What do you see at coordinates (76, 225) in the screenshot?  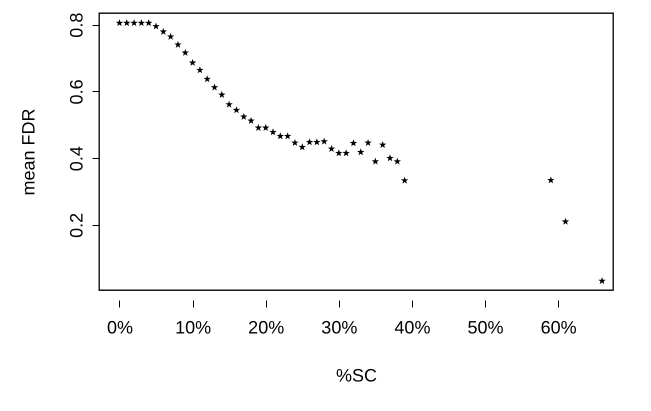 I see `y-tick-label: 0.2` at bounding box center [76, 225].